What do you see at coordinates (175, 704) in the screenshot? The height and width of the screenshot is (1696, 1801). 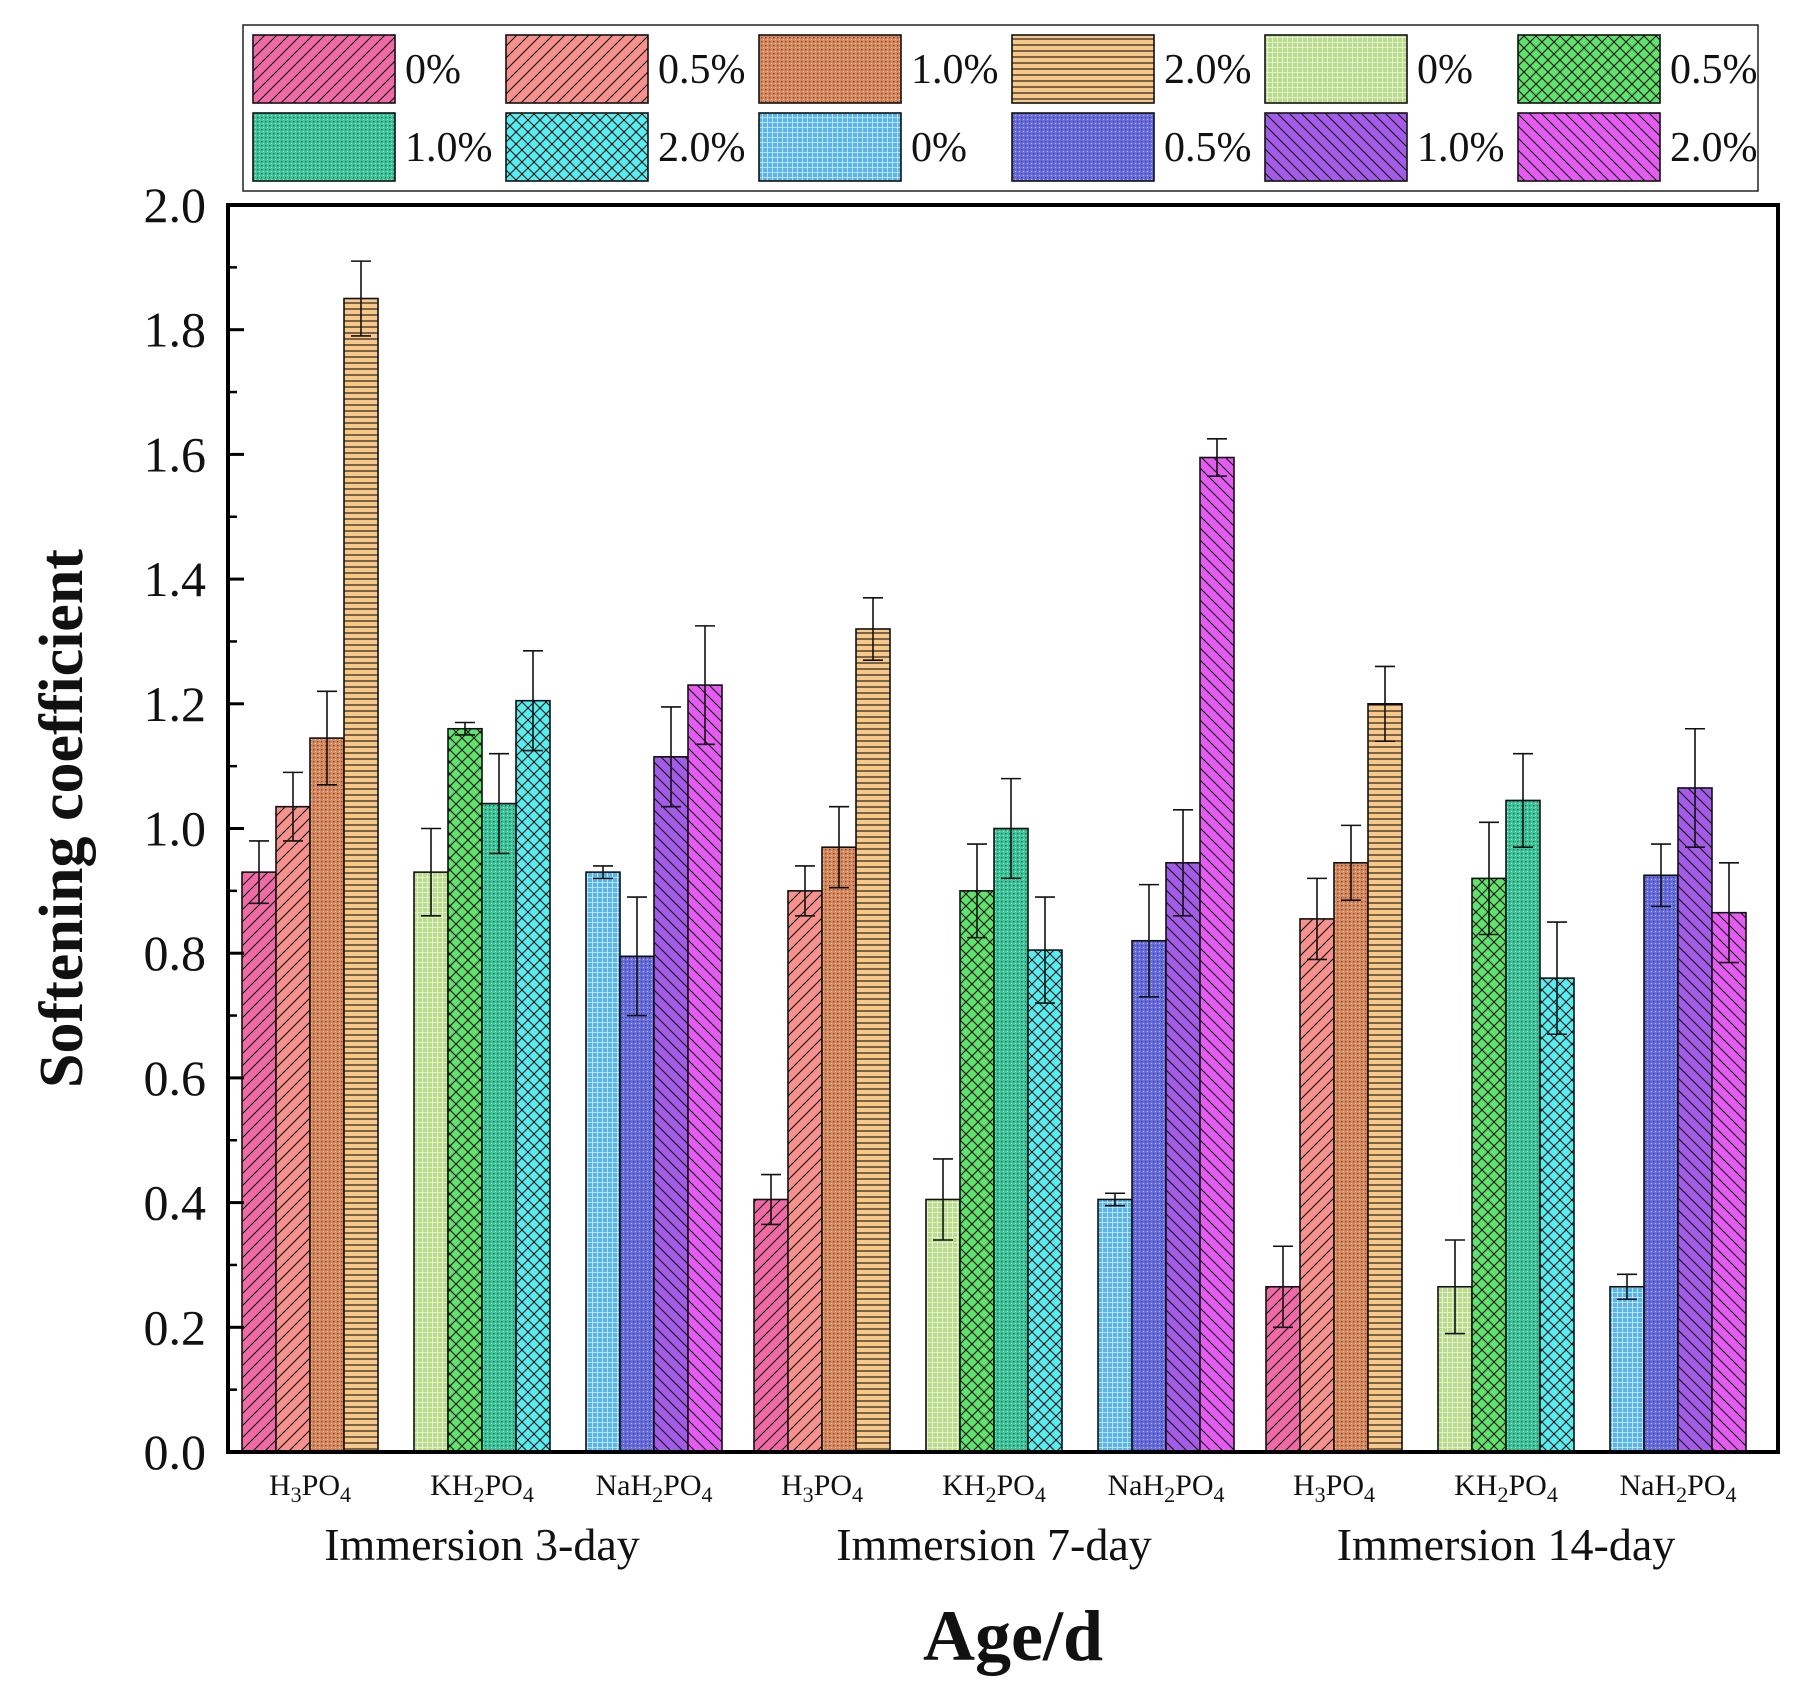 I see `y-tick-label-6: 1.2` at bounding box center [175, 704].